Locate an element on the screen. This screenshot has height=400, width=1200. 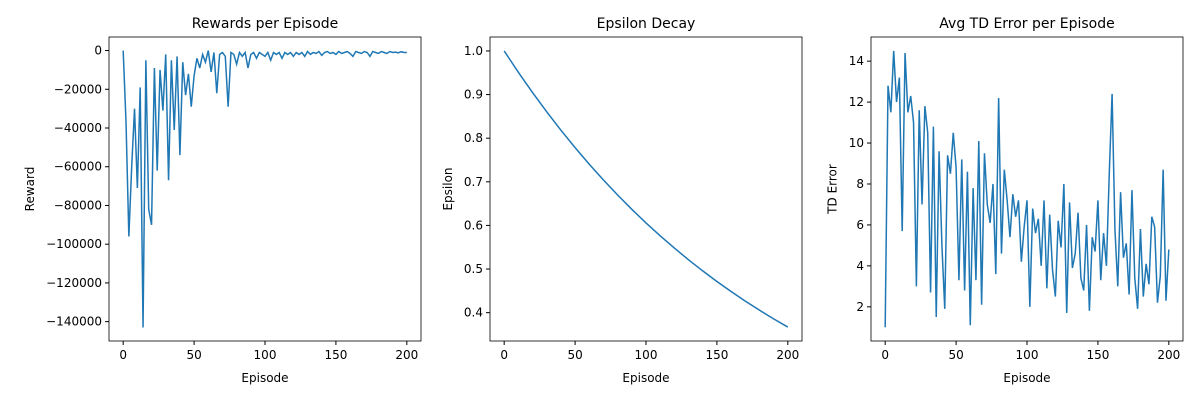
y-tick-label: −20000 is located at coordinates (78, 89).